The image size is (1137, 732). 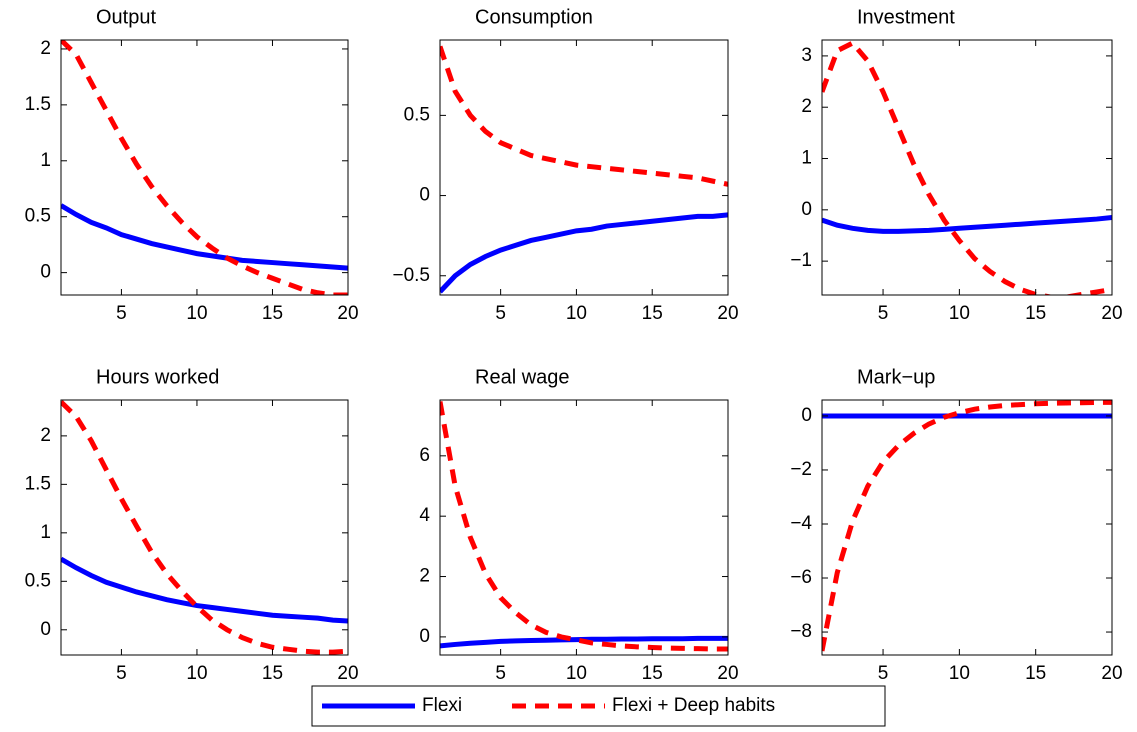 What do you see at coordinates (906, 17) in the screenshot?
I see `panel-title: Investment` at bounding box center [906, 17].